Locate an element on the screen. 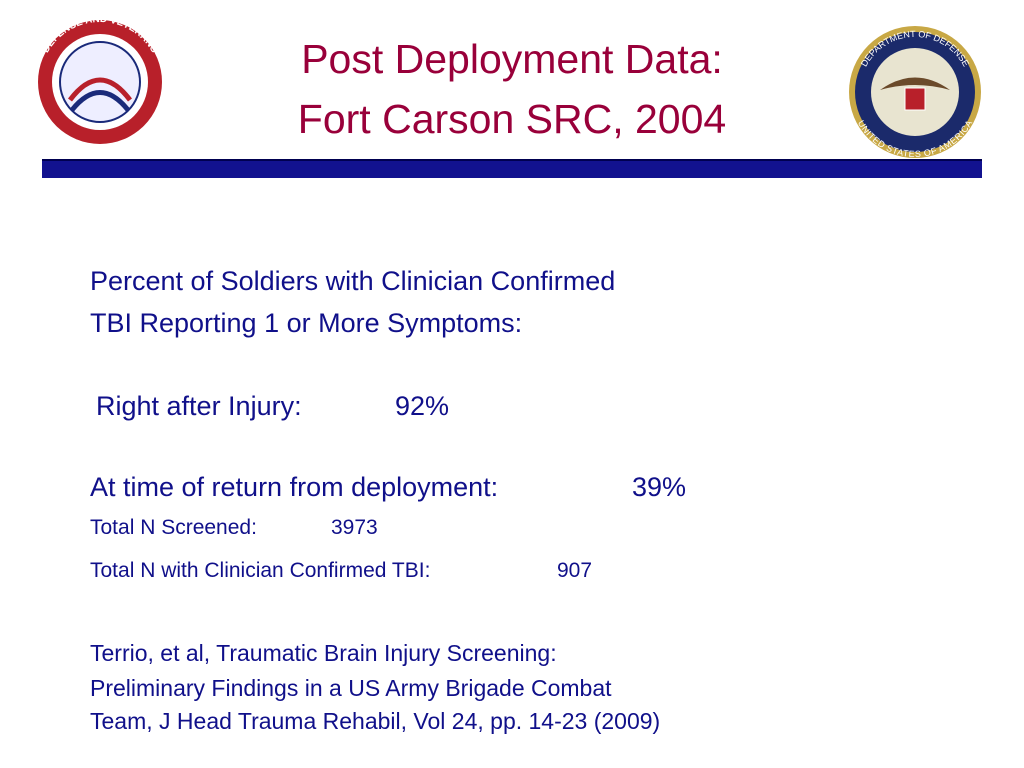  title: Post Deployment Data: is located at coordinates (512, 59).